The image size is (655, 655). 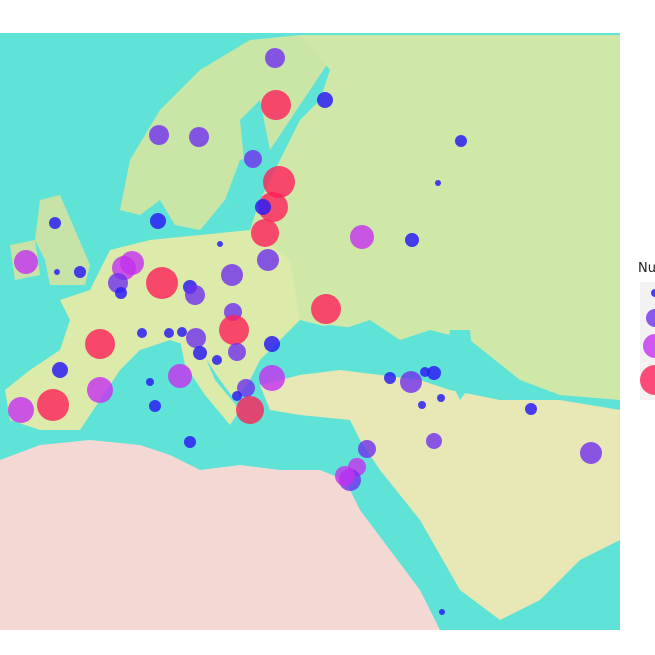 What do you see at coordinates (646, 268) in the screenshot?
I see `legend-title: Nu` at bounding box center [646, 268].